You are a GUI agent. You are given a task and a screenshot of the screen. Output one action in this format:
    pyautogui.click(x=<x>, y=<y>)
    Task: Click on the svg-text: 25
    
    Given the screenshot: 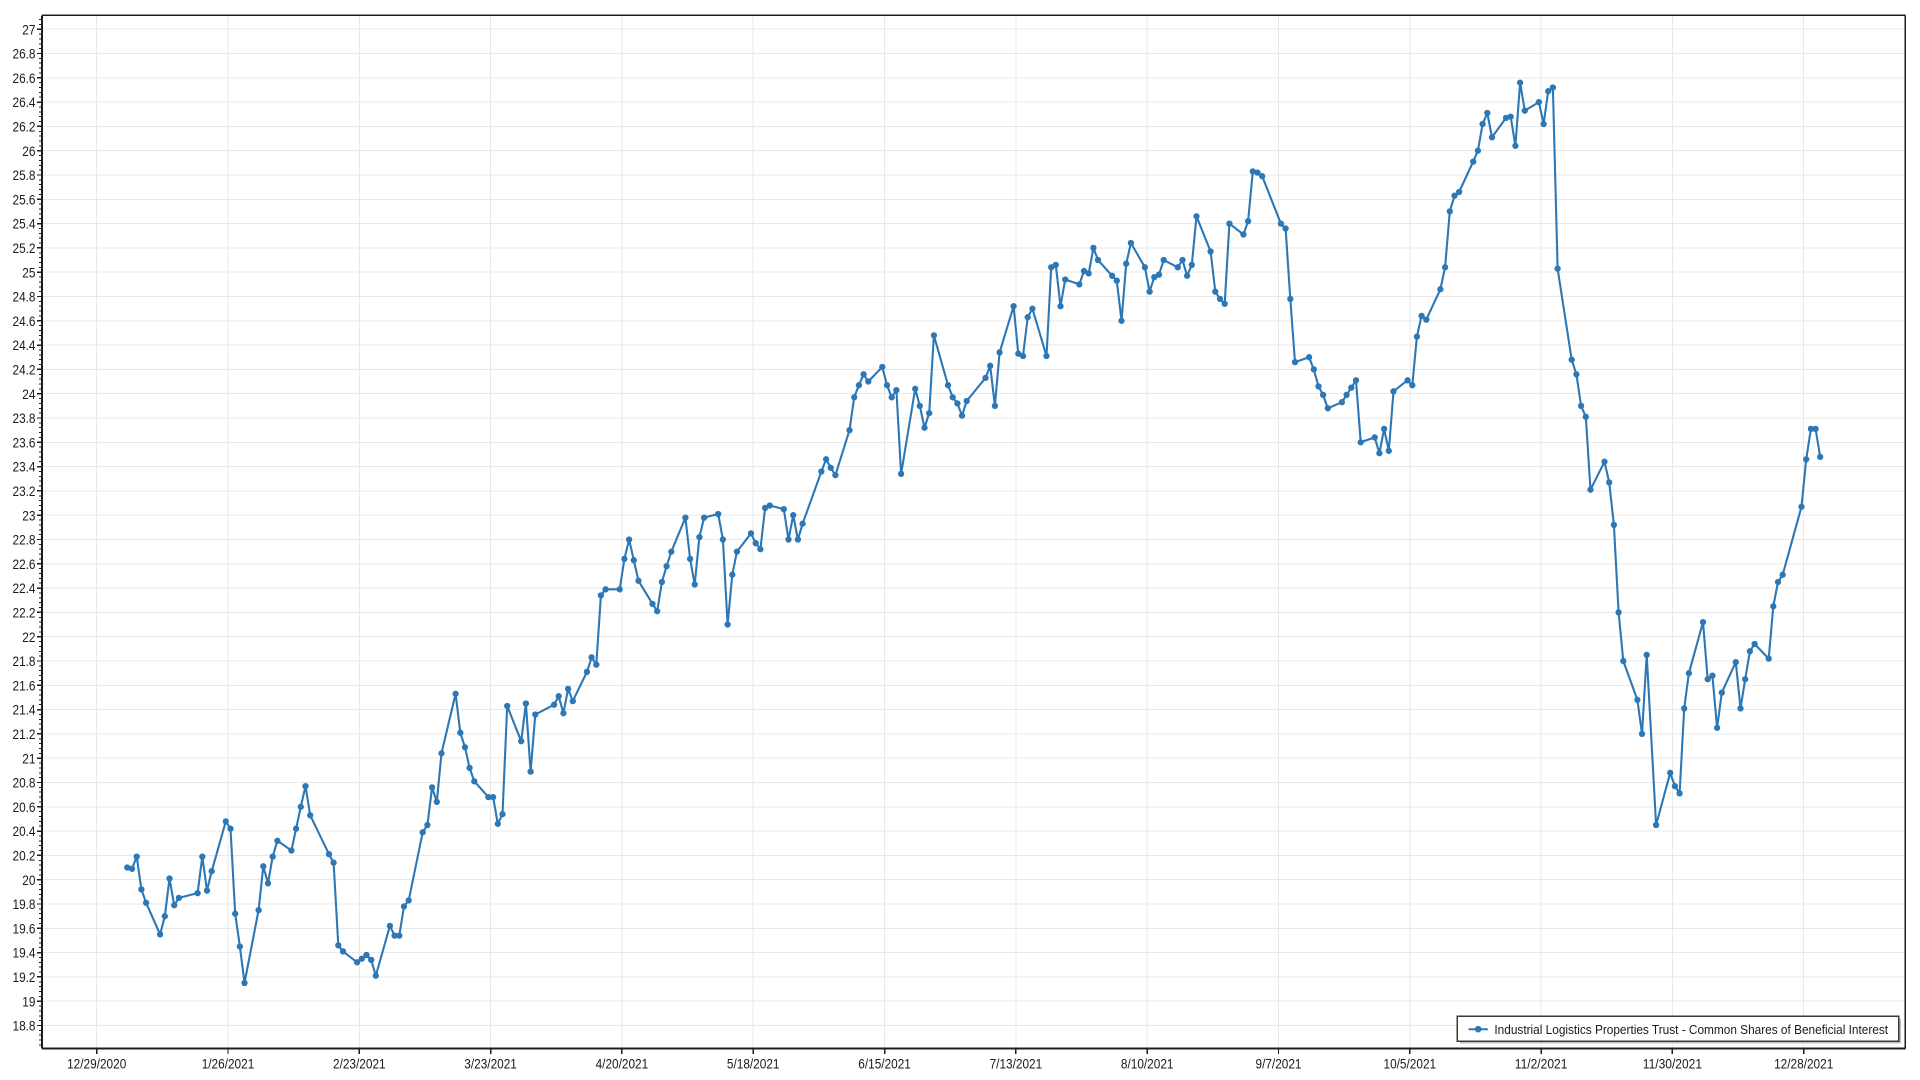 What is the action you would take?
    pyautogui.click(x=28, y=272)
    